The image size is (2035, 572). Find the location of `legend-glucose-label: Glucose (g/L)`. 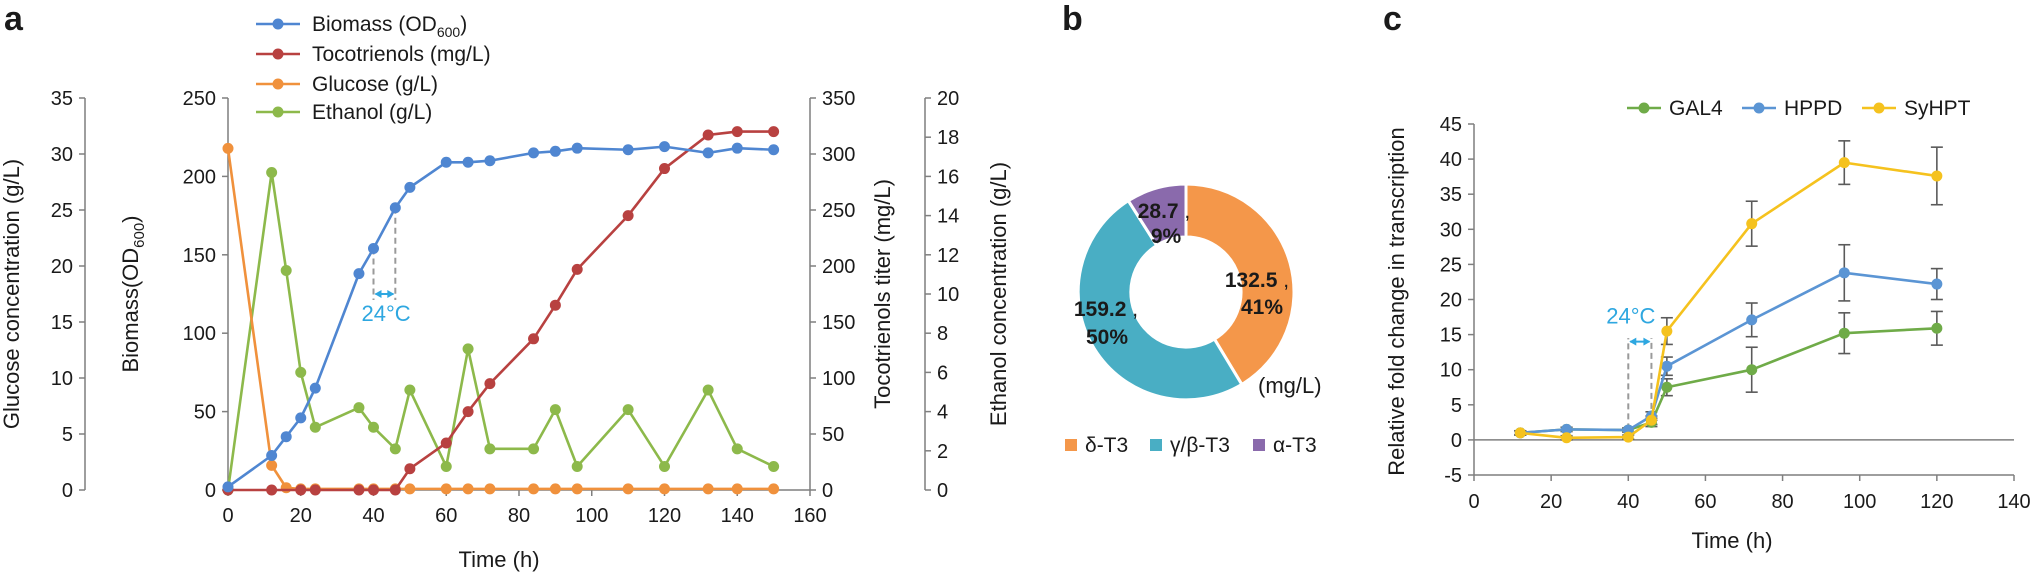

legend-glucose-label: Glucose (g/L) is located at coordinates (375, 84).